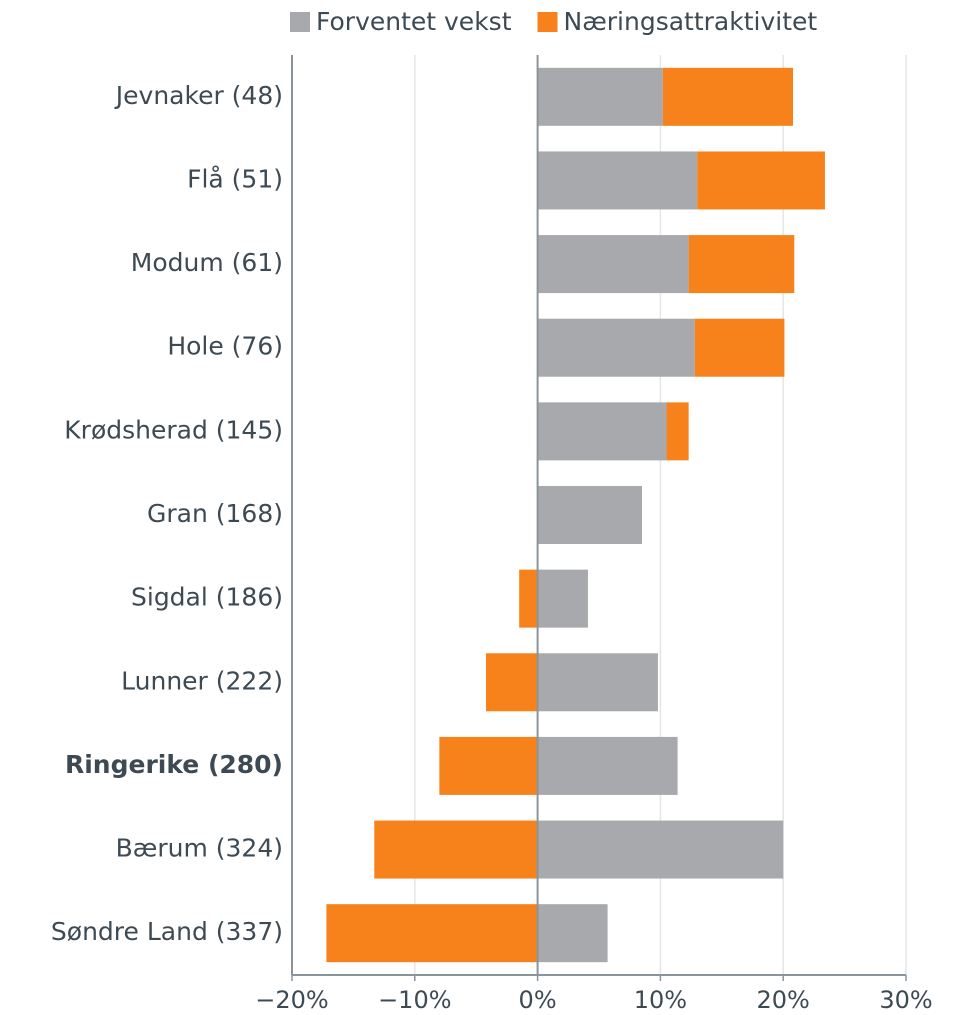 This screenshot has width=955, height=1015. Describe the element at coordinates (235, 178) in the screenshot. I see `category-label: Flå (51)` at that location.